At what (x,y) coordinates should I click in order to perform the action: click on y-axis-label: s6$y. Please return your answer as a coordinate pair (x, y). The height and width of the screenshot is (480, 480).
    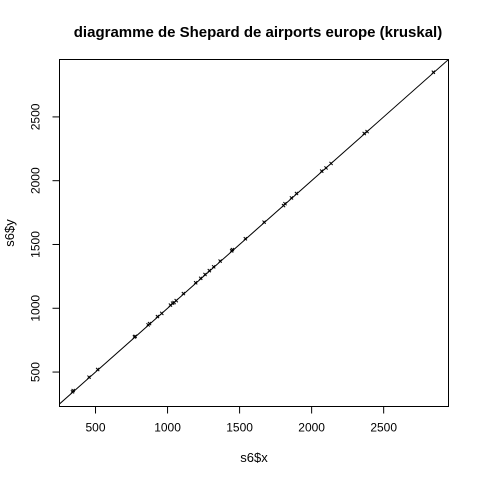
    Looking at the image, I should click on (9, 233).